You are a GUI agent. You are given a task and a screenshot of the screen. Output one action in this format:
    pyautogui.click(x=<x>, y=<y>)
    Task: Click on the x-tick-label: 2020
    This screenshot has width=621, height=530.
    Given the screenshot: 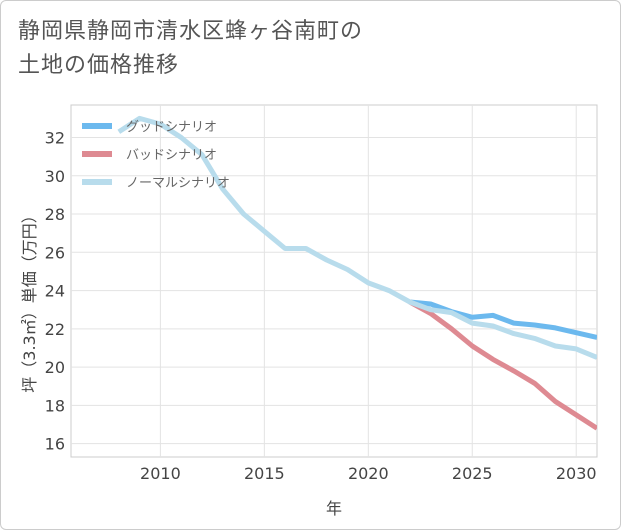 What is the action you would take?
    pyautogui.click(x=368, y=473)
    